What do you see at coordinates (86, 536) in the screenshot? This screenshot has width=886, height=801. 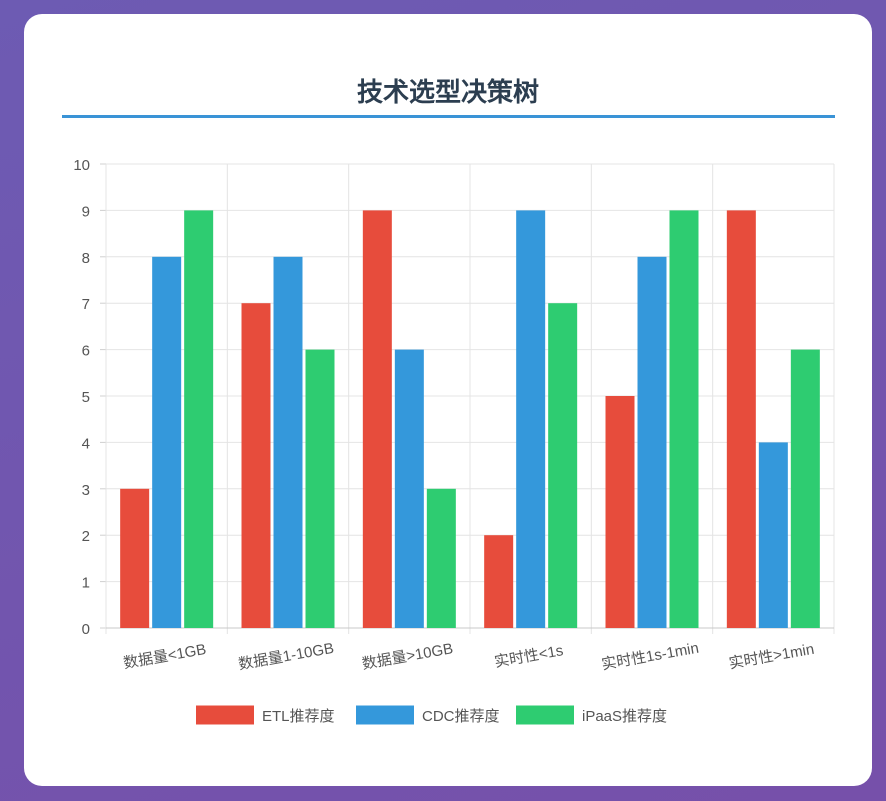 I see `y-tick-label: 2` at bounding box center [86, 536].